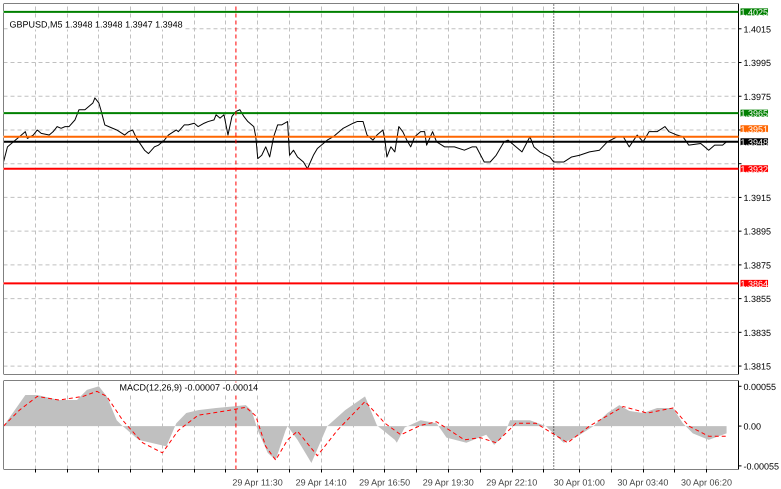 The height and width of the screenshot is (489, 781). Describe the element at coordinates (758, 197) in the screenshot. I see `y-tick-label: 1.3915` at that location.